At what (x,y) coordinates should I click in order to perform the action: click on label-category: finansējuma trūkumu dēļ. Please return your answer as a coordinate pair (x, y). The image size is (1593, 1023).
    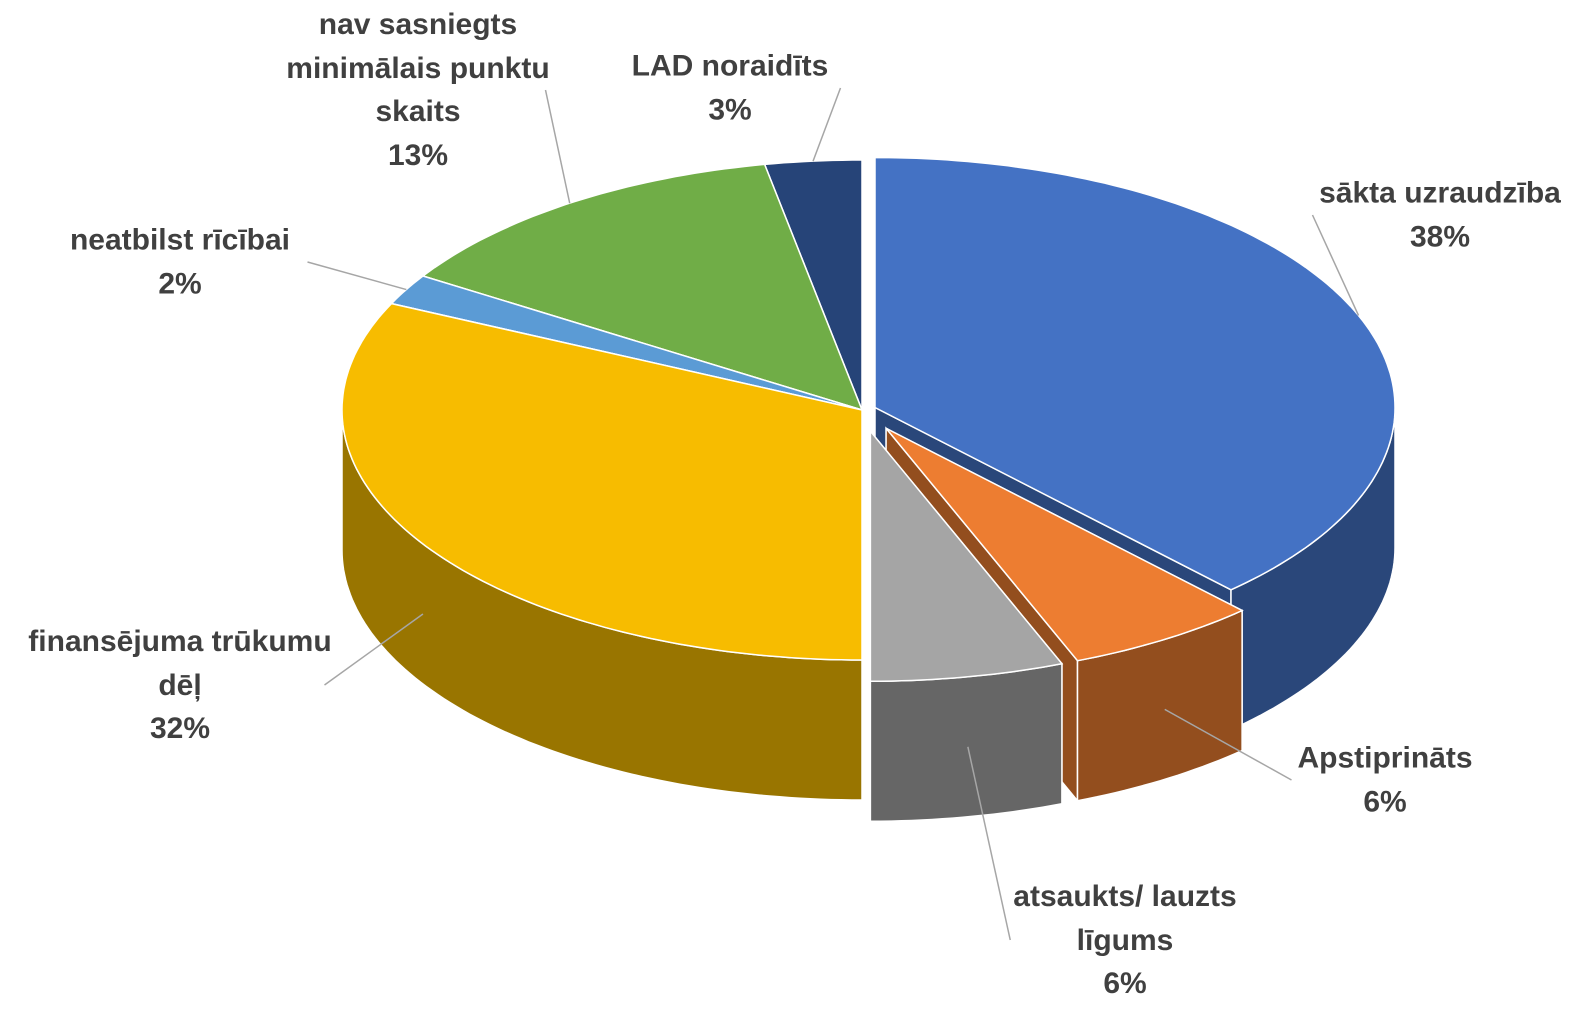
    Looking at the image, I should click on (180, 663).